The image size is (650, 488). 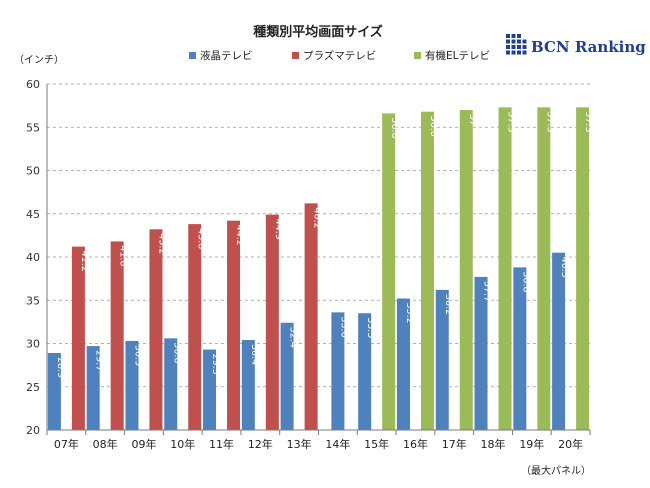 I want to click on data-label-lcd: 30.6, so click(x=176, y=352).